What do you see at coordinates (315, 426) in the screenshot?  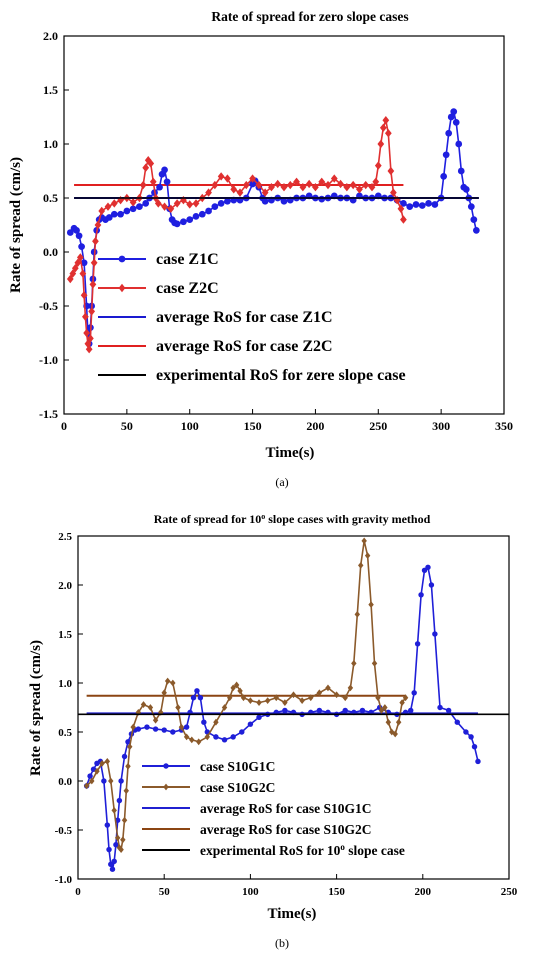 I see `x-tick-label: 200` at bounding box center [315, 426].